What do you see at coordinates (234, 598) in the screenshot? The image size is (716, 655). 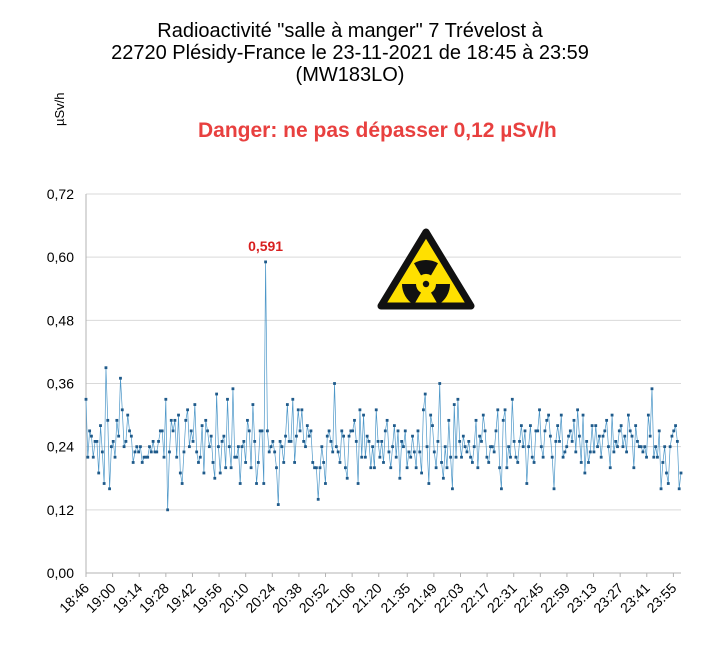 I see `x-tick-label: 20:10` at bounding box center [234, 598].